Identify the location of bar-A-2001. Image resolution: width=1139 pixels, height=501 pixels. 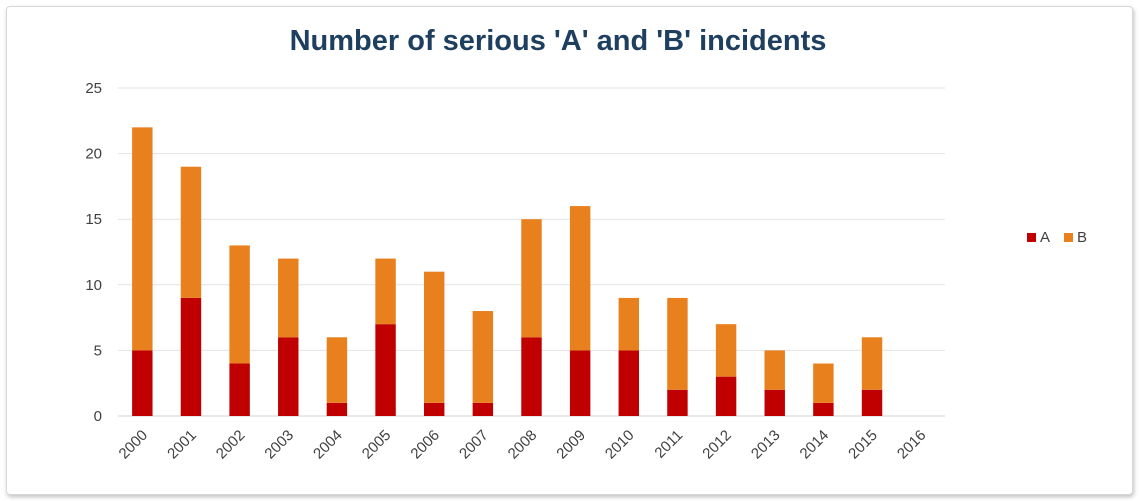
(191, 356).